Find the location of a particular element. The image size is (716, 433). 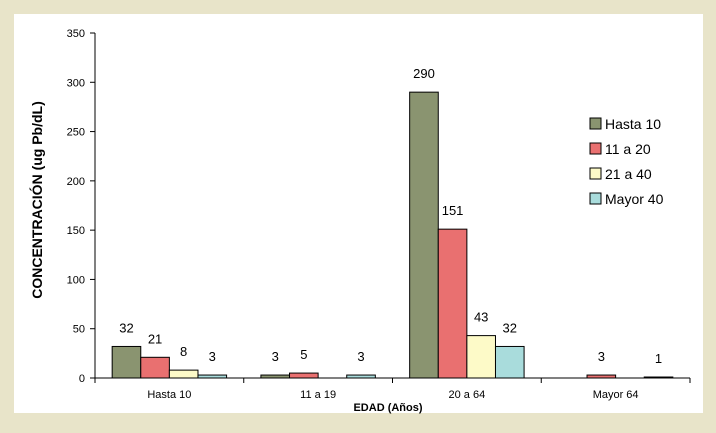

y-tick-label: 150 is located at coordinates (76, 231).